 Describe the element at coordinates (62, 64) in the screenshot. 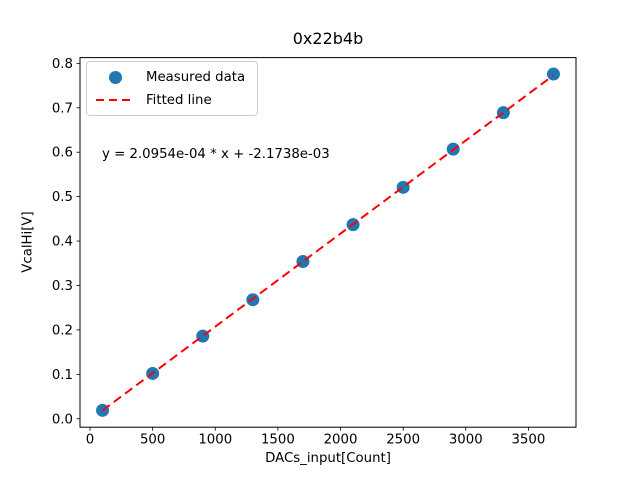

I see `y-tick-label: 0.8` at that location.